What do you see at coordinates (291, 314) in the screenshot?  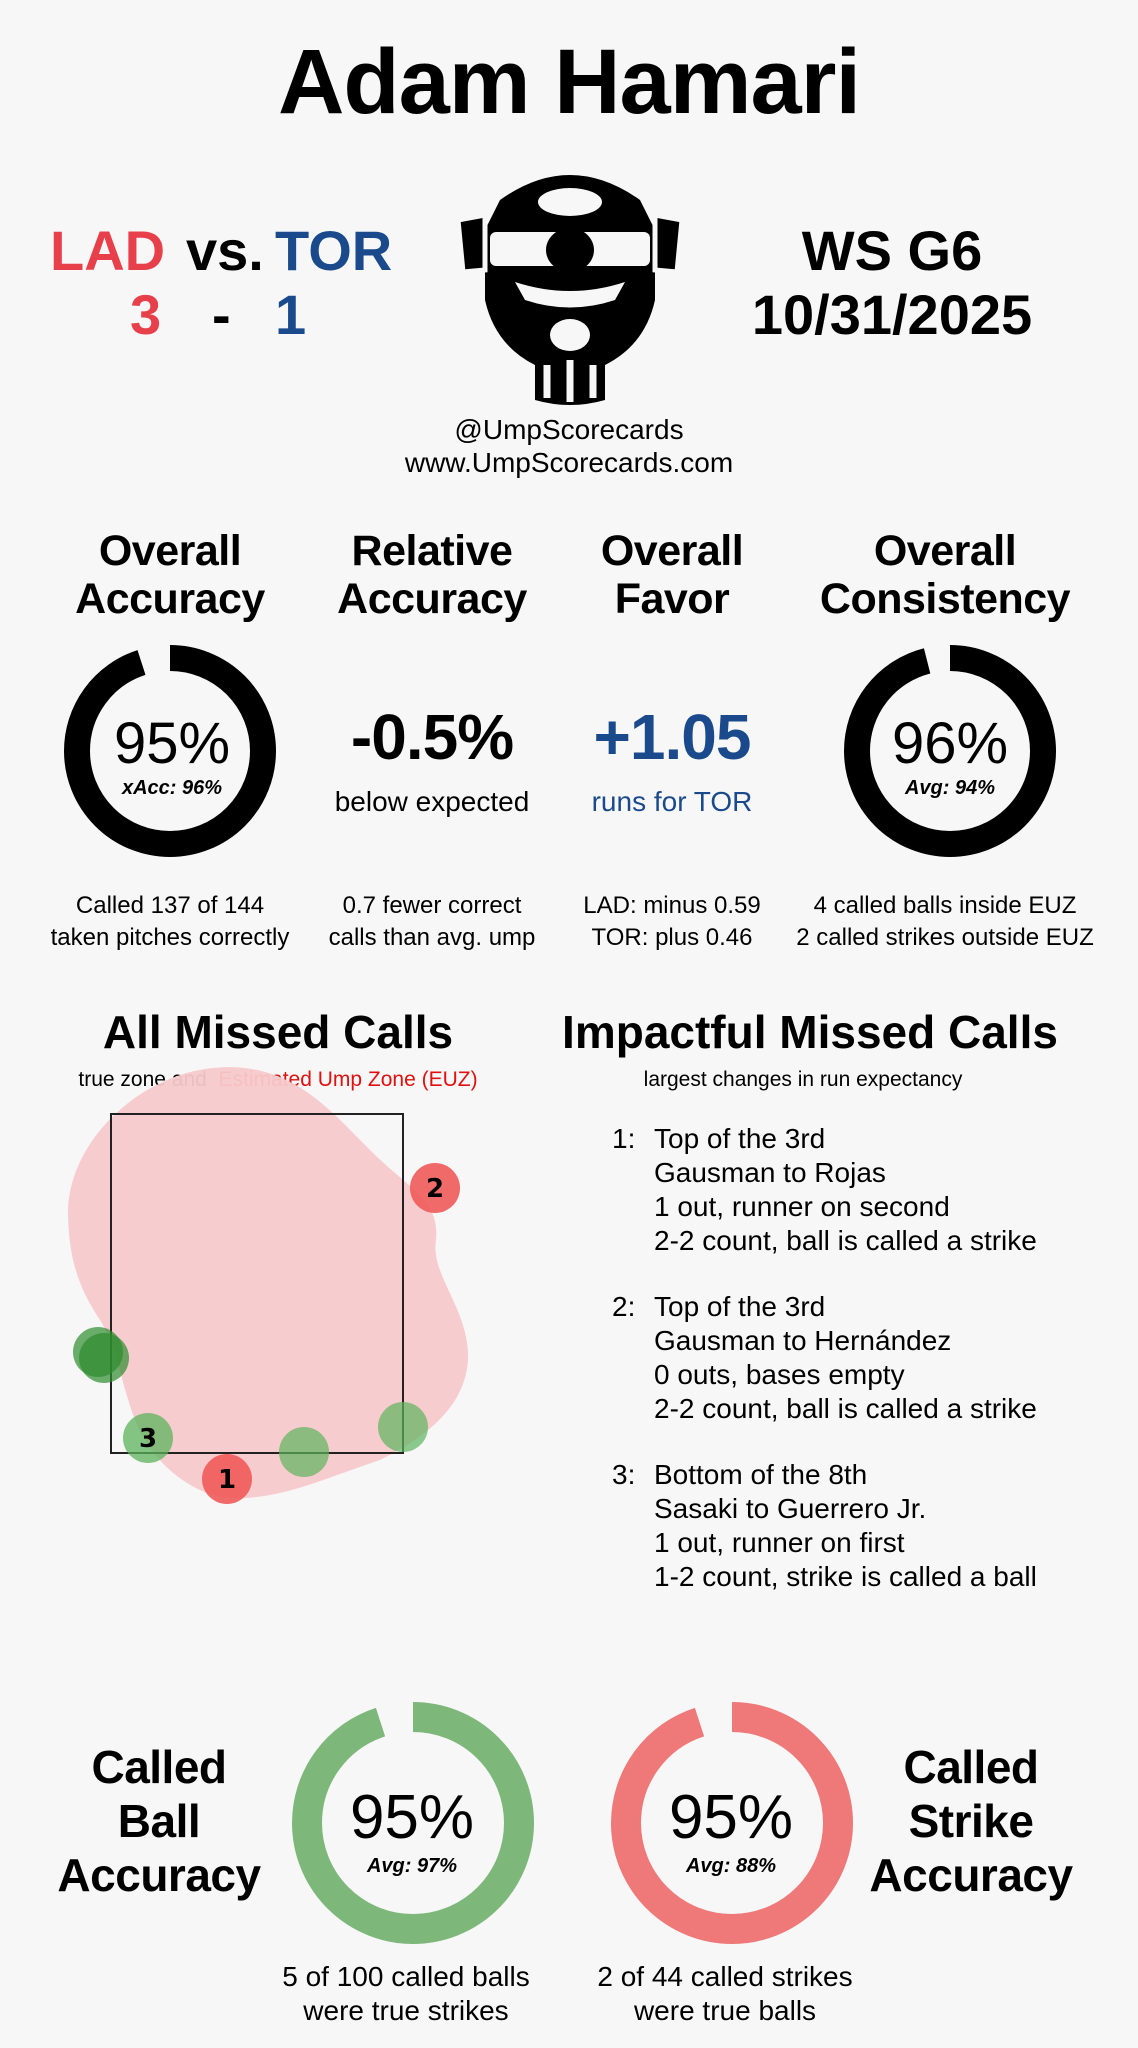 I see `home-score: 1` at bounding box center [291, 314].